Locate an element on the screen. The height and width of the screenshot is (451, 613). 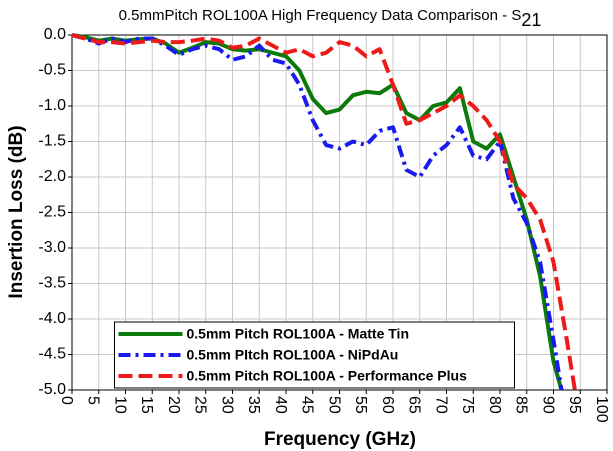
y-axis-label: Insertion Loss (dB) is located at coordinates (16, 211).